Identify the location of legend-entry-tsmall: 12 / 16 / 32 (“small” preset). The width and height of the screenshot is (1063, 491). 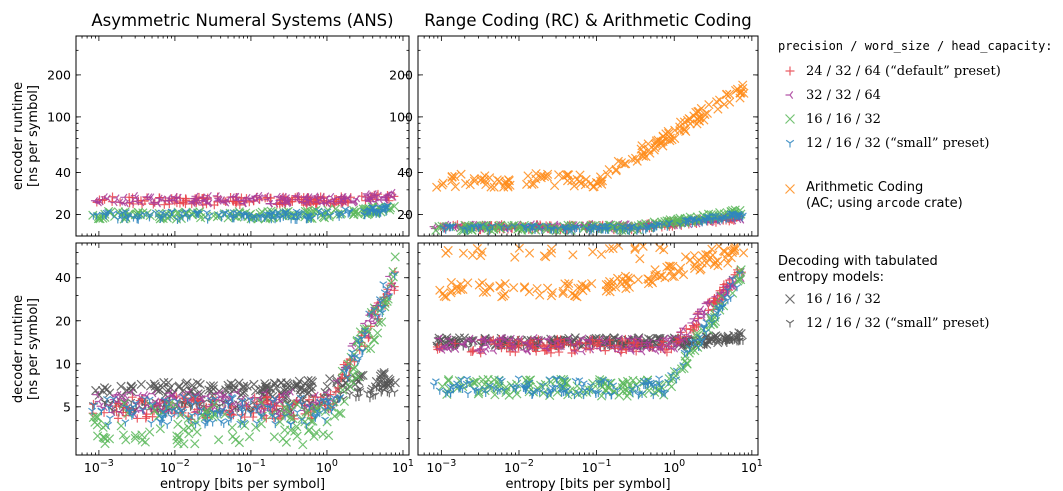
(887, 323).